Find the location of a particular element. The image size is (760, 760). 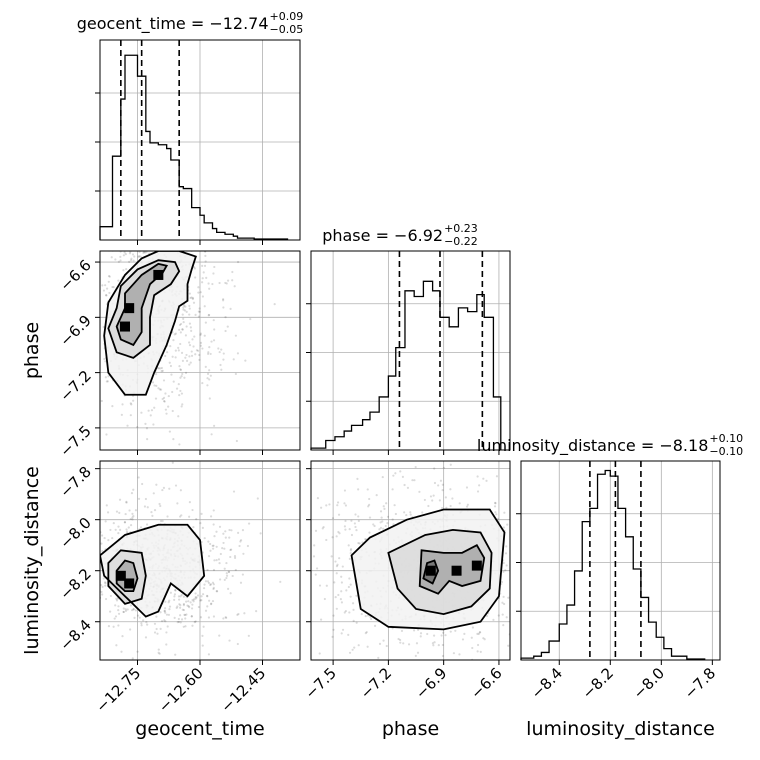

panel-title-luminosity-distance: luminosity_distance = −8.18 +0.10−0.10 is located at coordinates (610, 445).